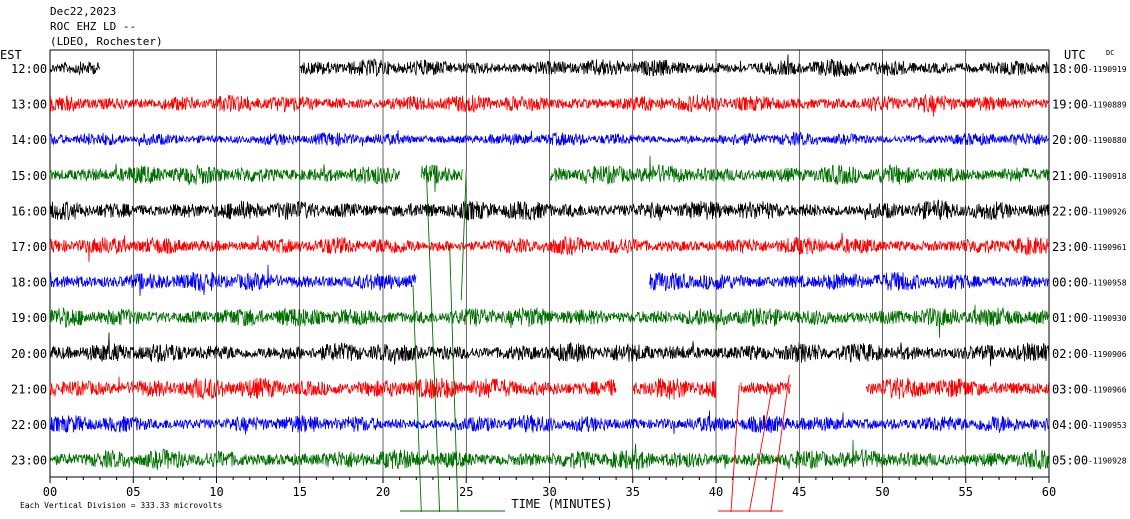 The image size is (1130, 519). Describe the element at coordinates (29, 354) in the screenshot. I see `est-hour-label: 20:00` at that location.